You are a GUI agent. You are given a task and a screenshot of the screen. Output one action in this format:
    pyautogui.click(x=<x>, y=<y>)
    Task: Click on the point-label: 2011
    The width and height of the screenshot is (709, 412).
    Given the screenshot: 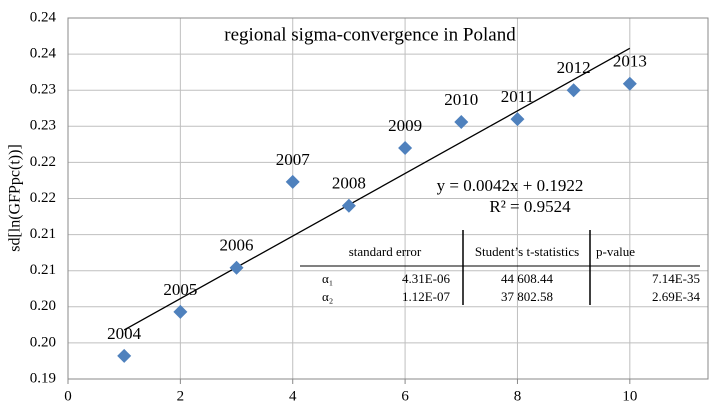 What is the action you would take?
    pyautogui.click(x=517, y=96)
    